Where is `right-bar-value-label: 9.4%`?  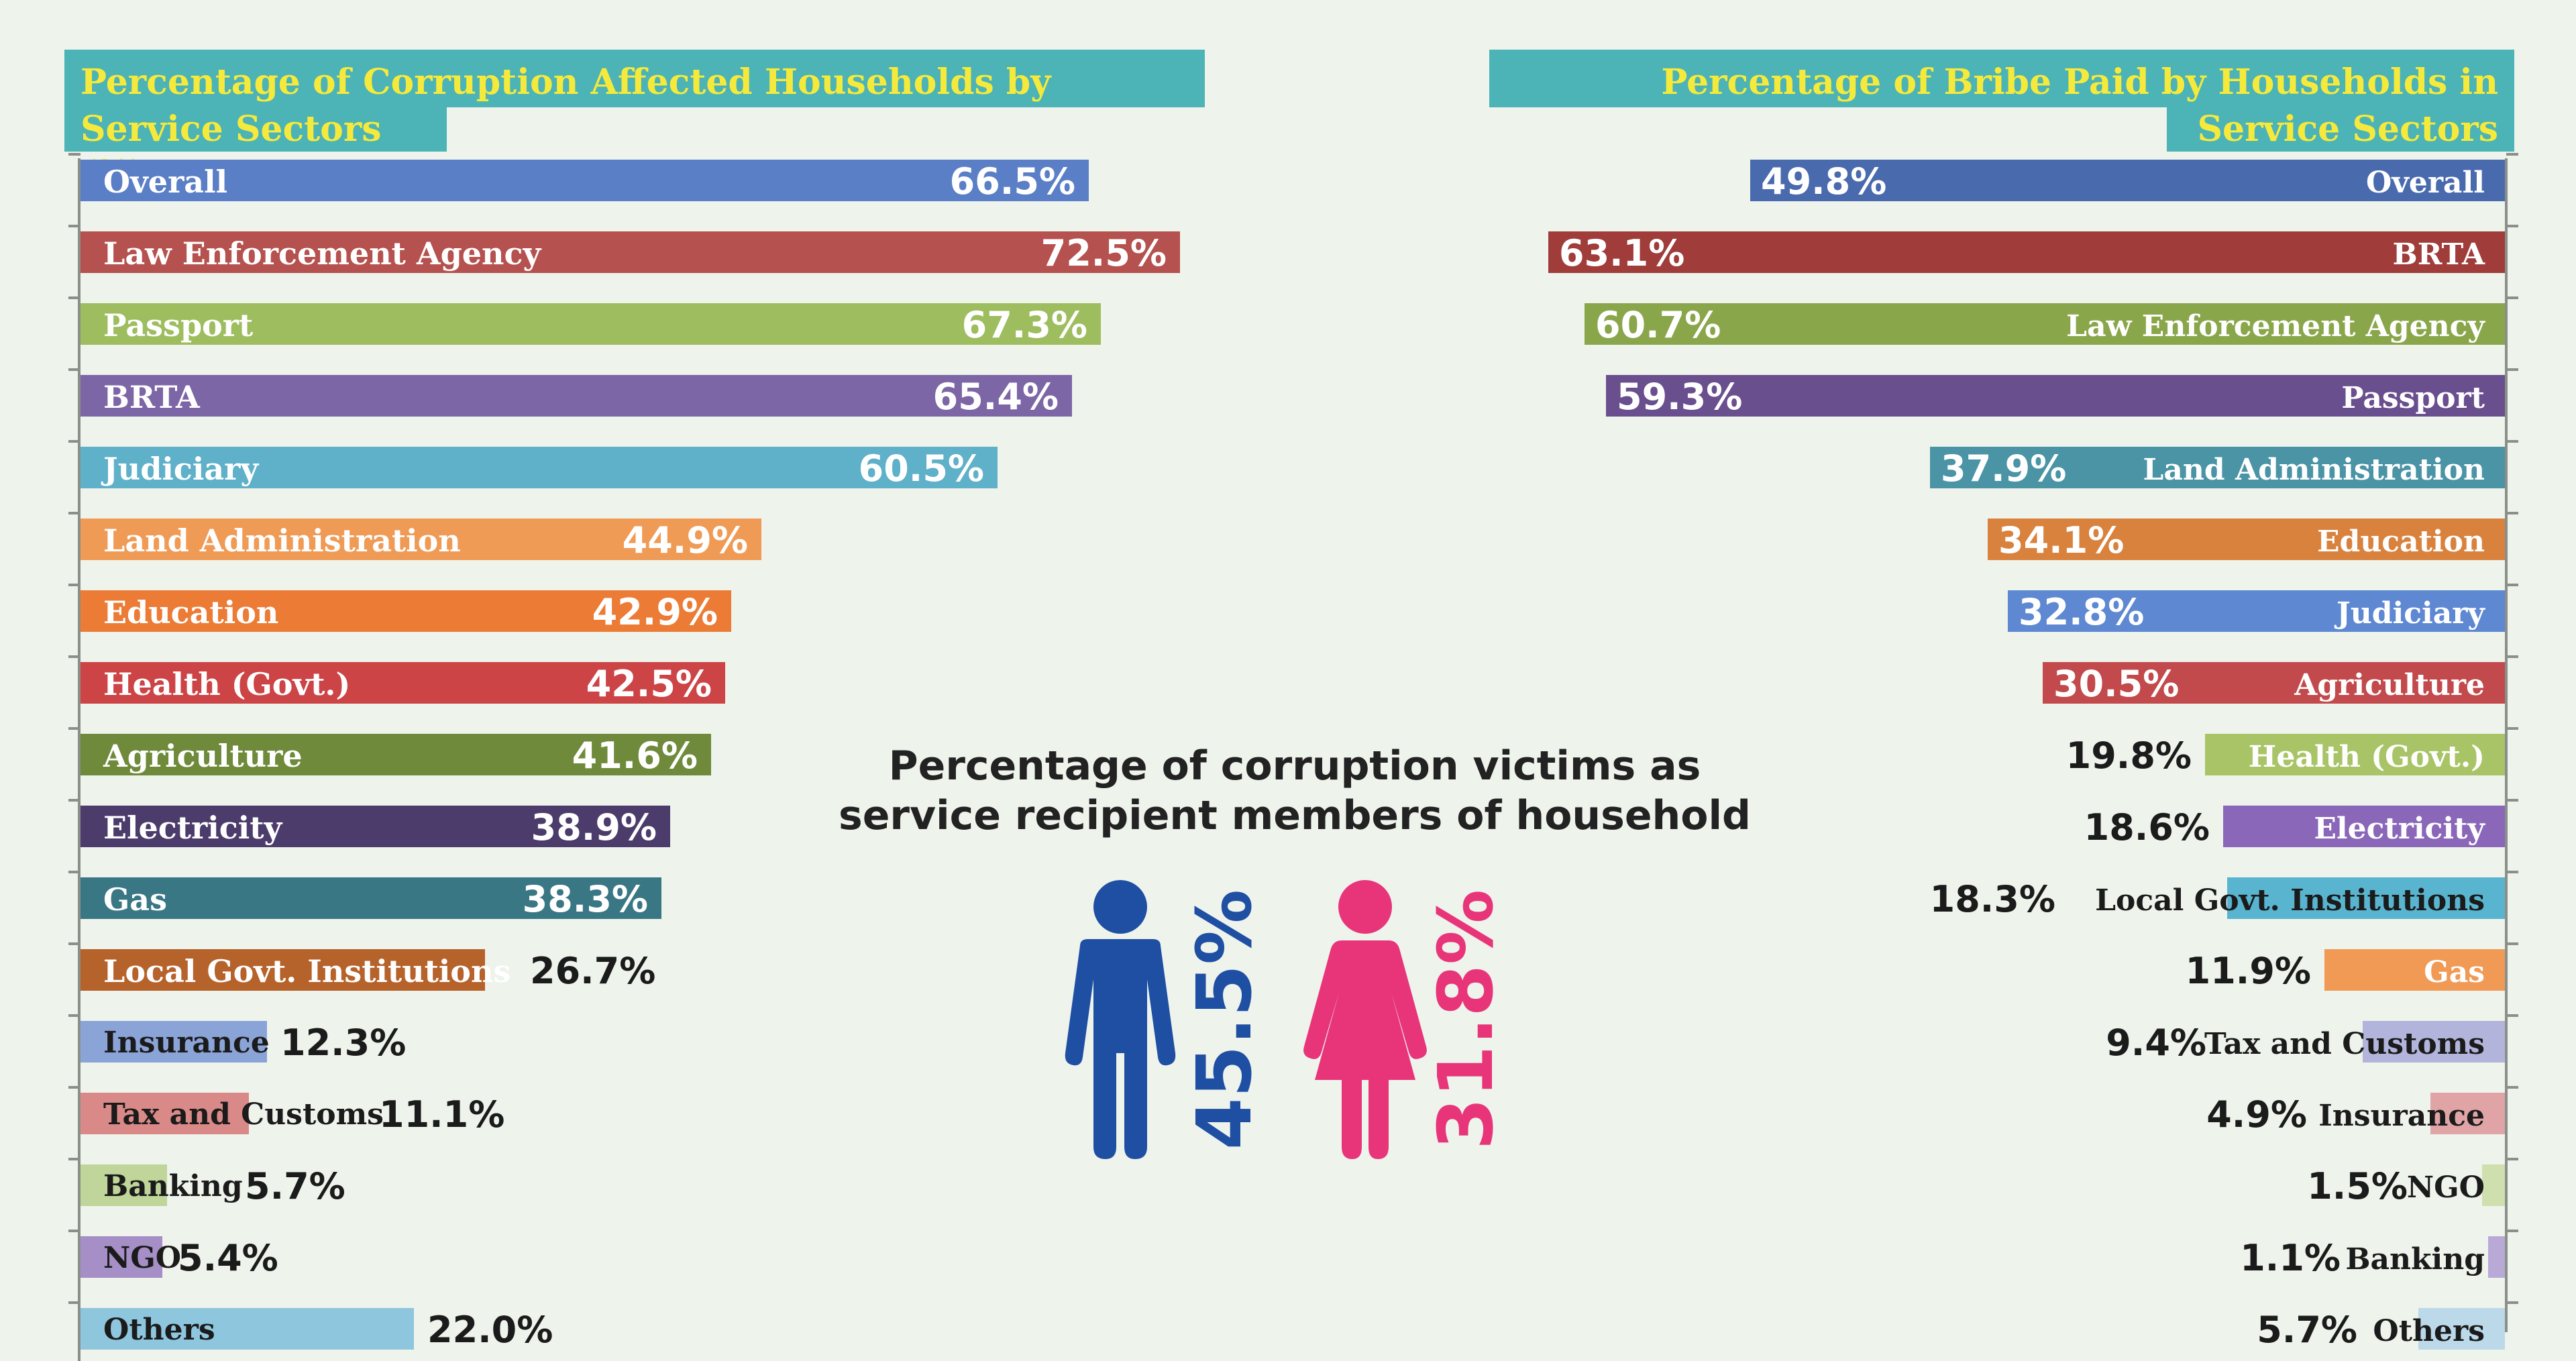 right-bar-value-label: 9.4% is located at coordinates (2156, 1043).